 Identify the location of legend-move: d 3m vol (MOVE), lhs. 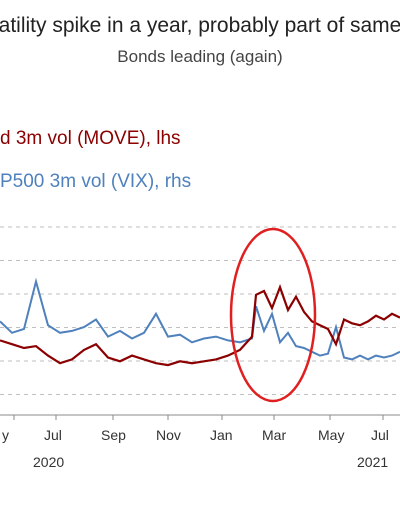
(90, 138).